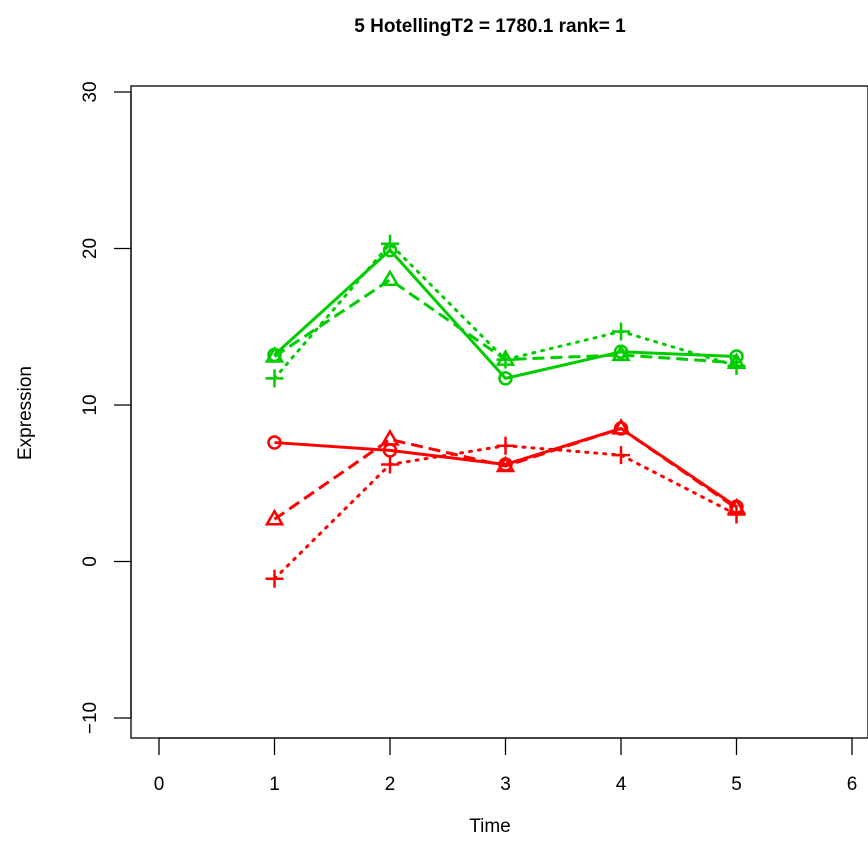  I want to click on y-tick-label: 20, so click(90, 248).